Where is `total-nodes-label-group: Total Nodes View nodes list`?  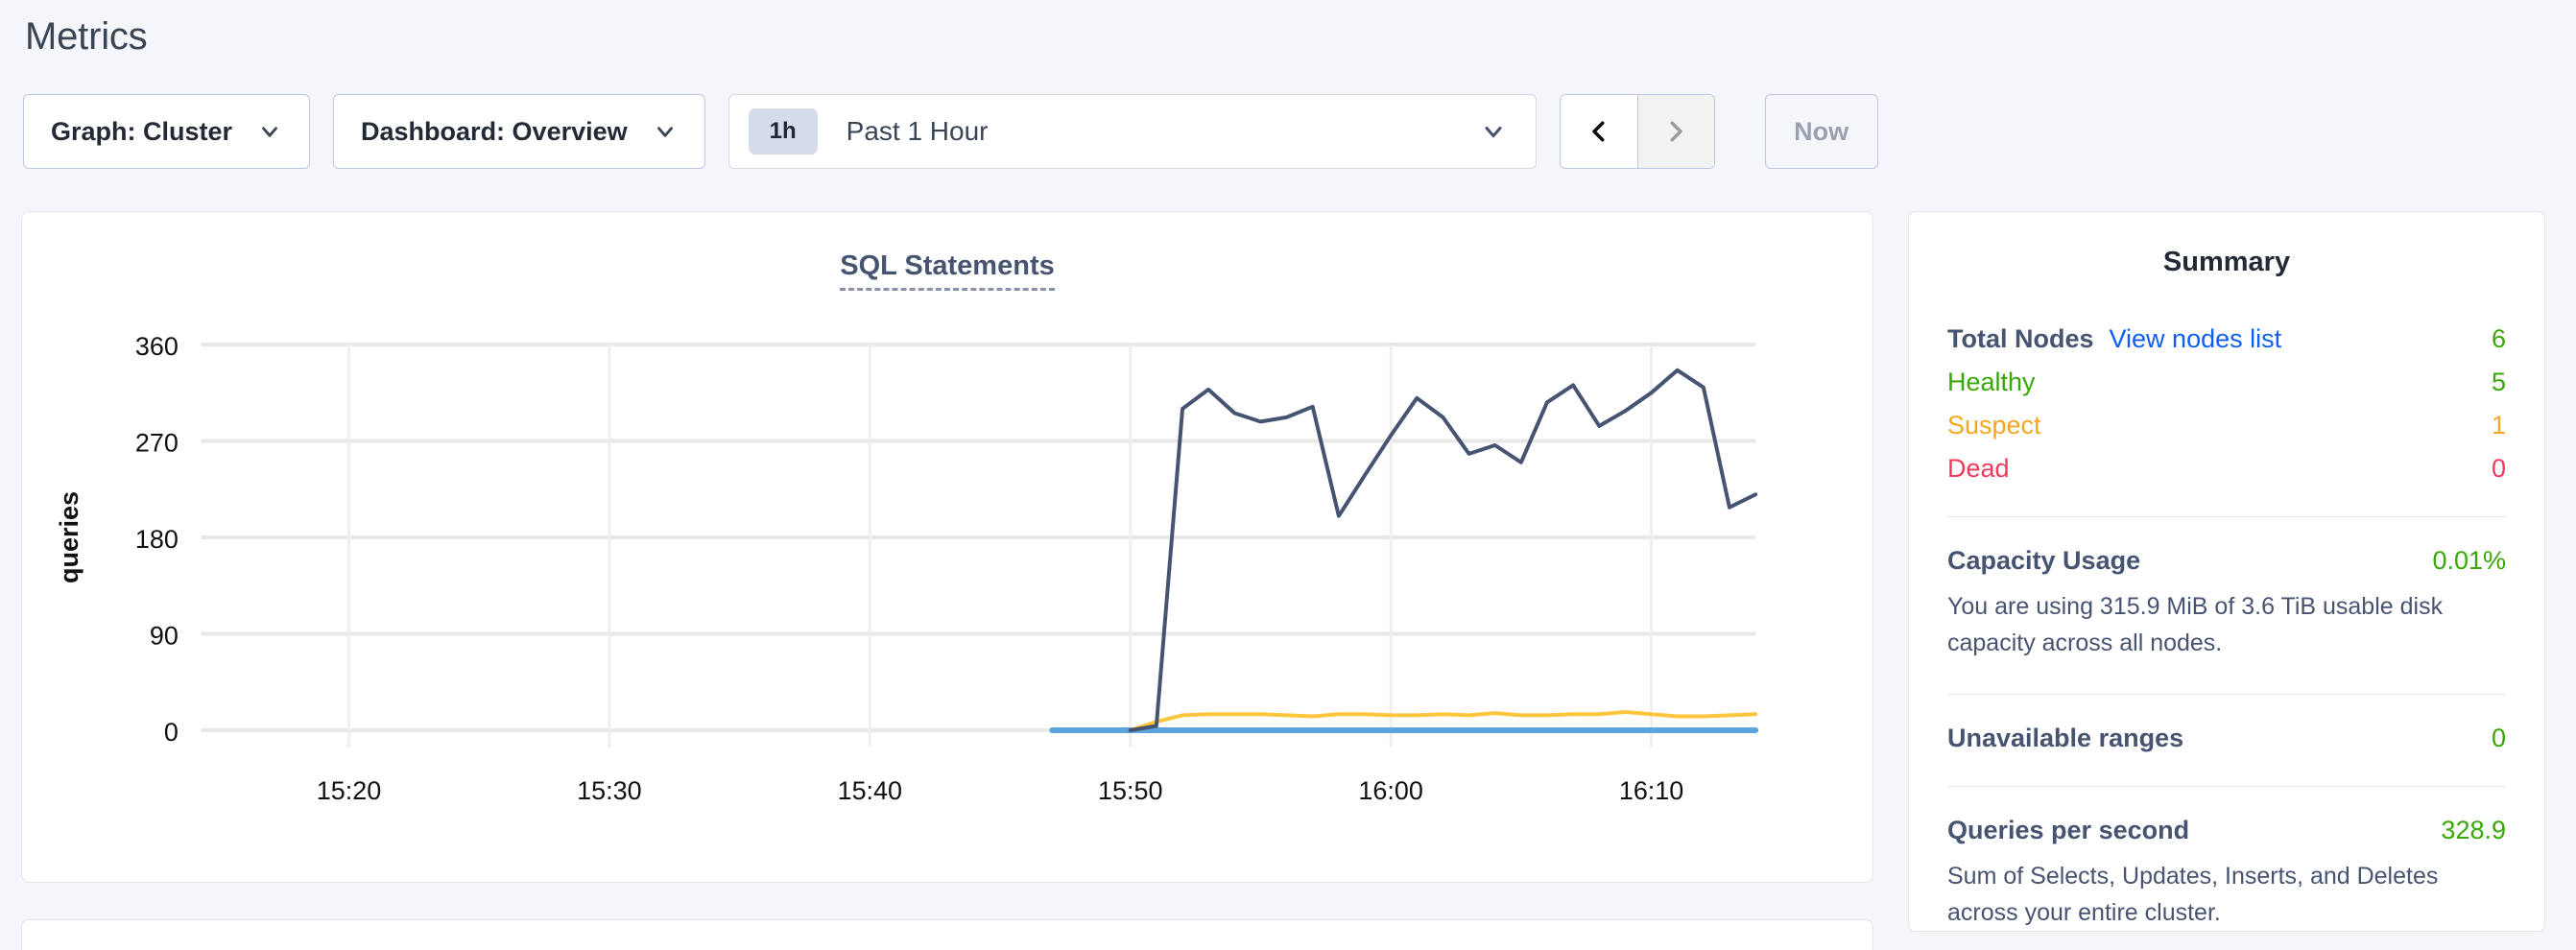 total-nodes-label-group: Total Nodes View nodes list is located at coordinates (2114, 339).